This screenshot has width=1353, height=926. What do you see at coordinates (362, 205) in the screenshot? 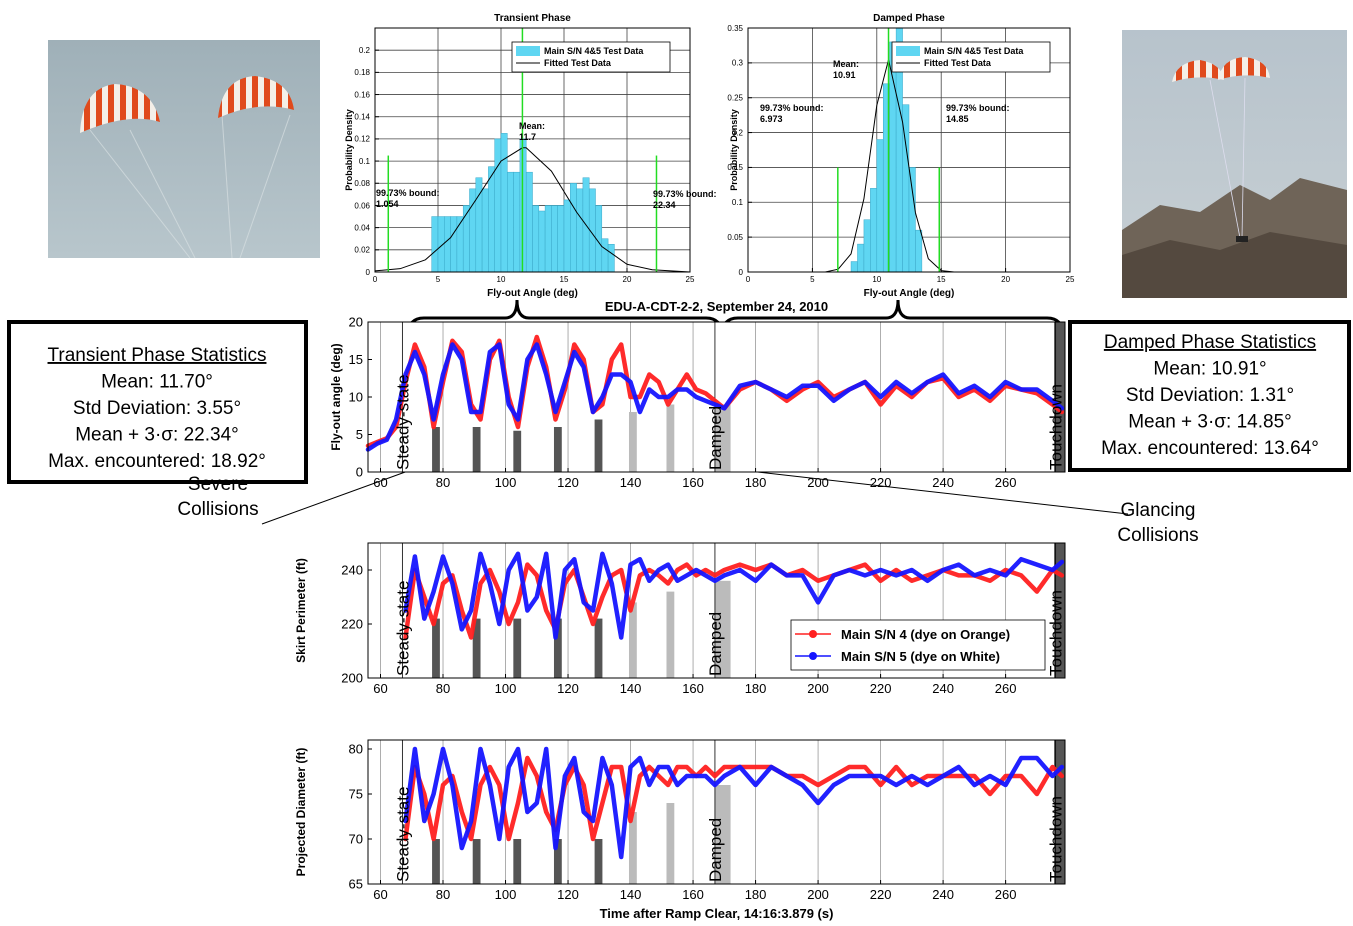
I see `y-tick-label: 0.06` at bounding box center [362, 205].